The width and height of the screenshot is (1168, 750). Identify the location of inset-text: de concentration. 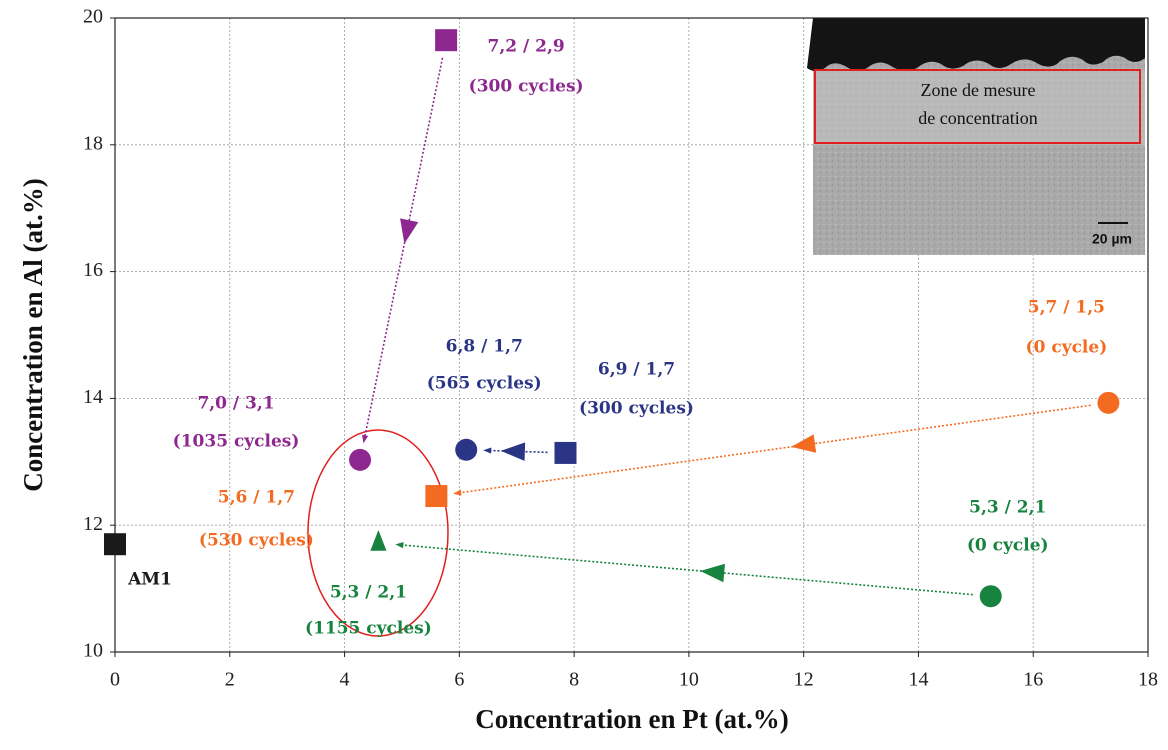
(977, 118).